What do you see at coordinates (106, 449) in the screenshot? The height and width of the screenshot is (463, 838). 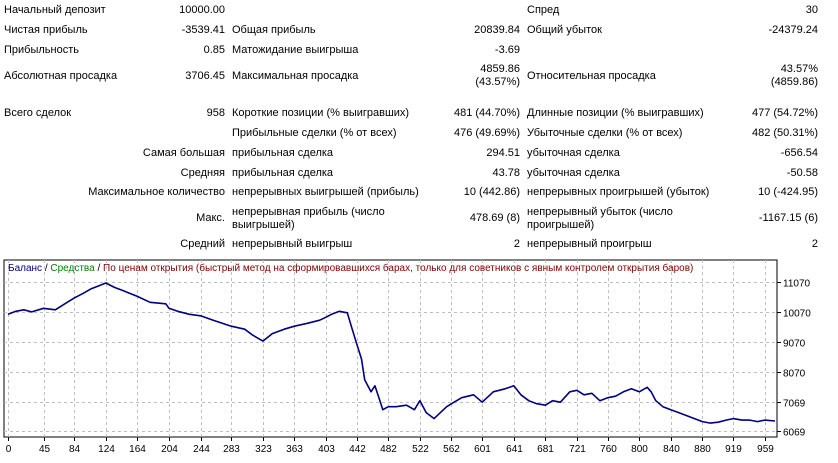 I see `x-tick-label: 124` at bounding box center [106, 449].